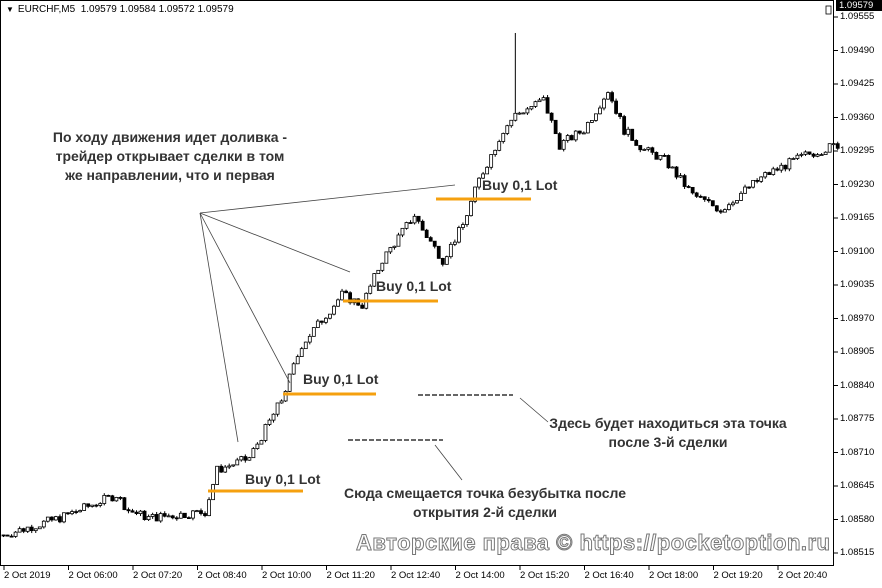 The height and width of the screenshot is (588, 882). What do you see at coordinates (857, 83) in the screenshot?
I see `price-tick-label: 1.09425` at bounding box center [857, 83].